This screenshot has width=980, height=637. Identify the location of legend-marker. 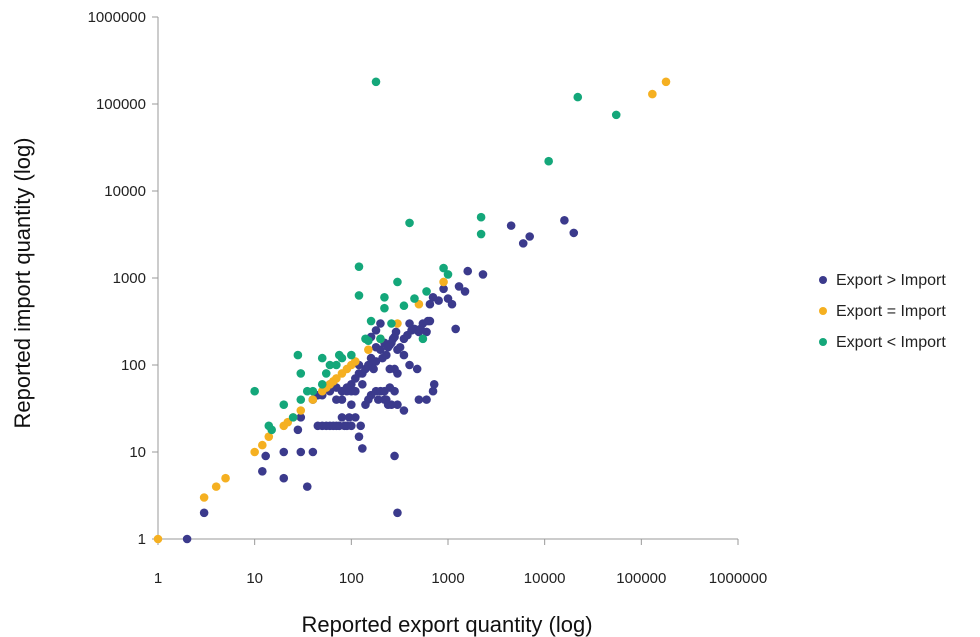
(823, 311).